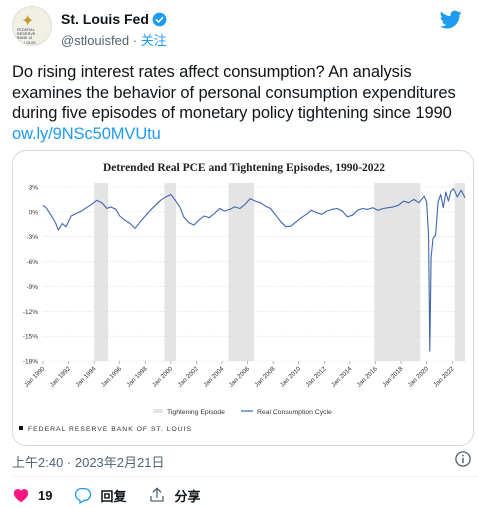 The width and height of the screenshot is (478, 508). Describe the element at coordinates (32, 287) in the screenshot. I see `y-tick-label: -9%` at that location.